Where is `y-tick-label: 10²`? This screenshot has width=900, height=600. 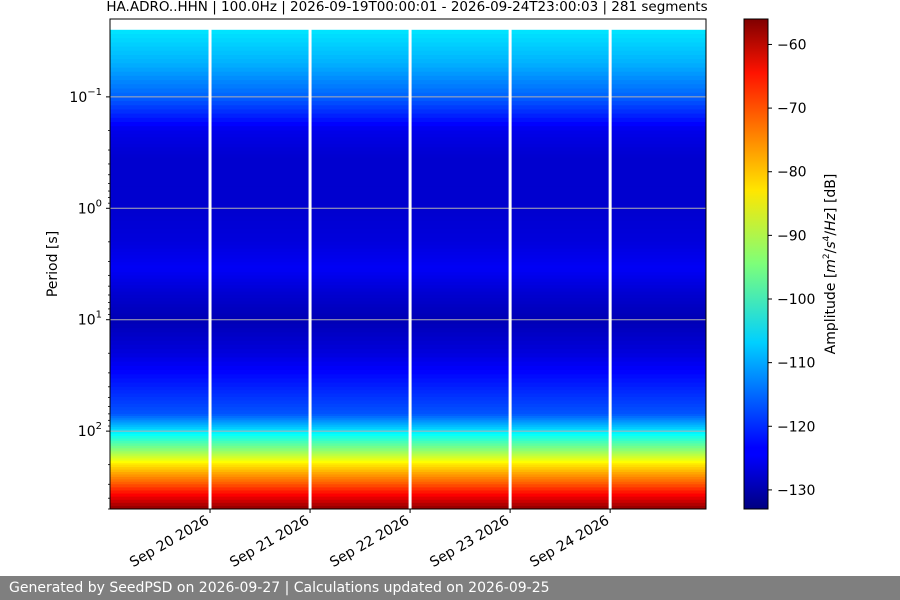 y-tick-label: 10² is located at coordinates (90, 430).